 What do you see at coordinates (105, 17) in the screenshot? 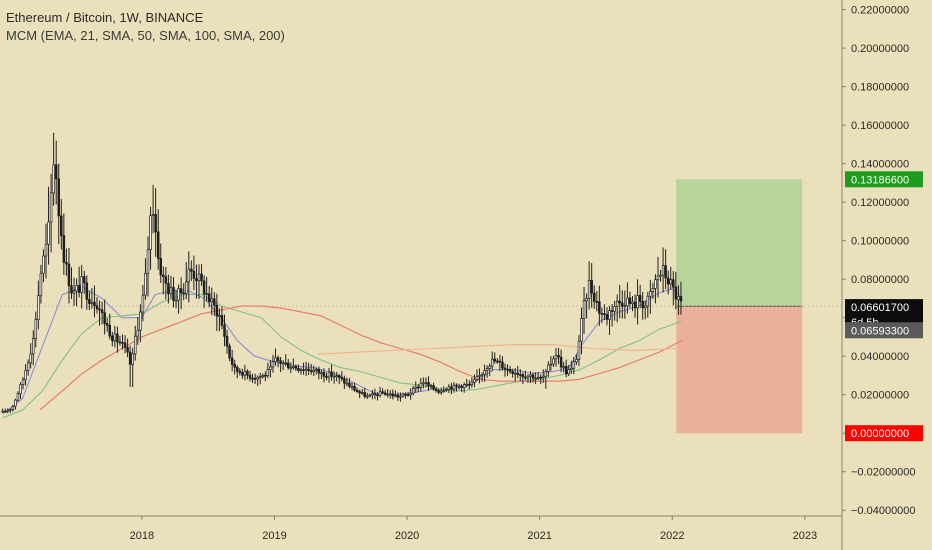
I see `symbol-title: Ethereum / Bitcoin, 1W, BINANCE` at bounding box center [105, 17].